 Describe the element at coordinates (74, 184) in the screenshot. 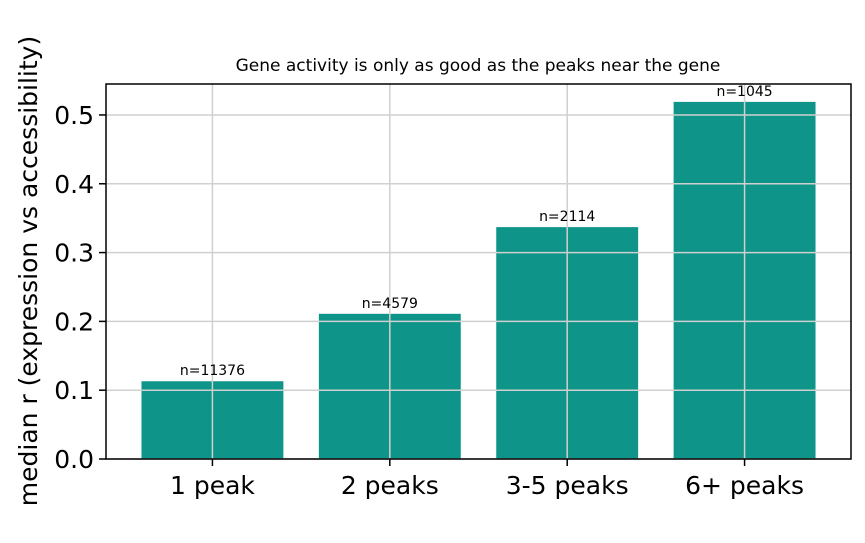

I see `y-tick-label: 0.4` at that location.